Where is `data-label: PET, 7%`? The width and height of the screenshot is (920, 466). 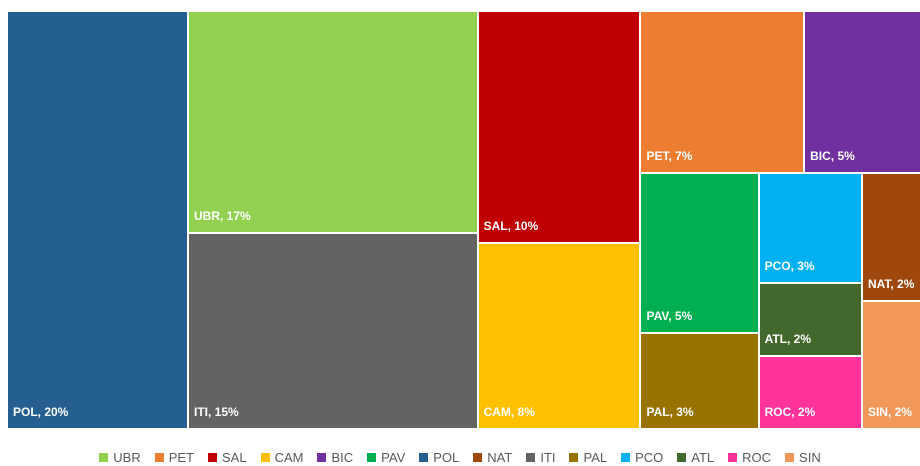 data-label: PET, 7% is located at coordinates (669, 155).